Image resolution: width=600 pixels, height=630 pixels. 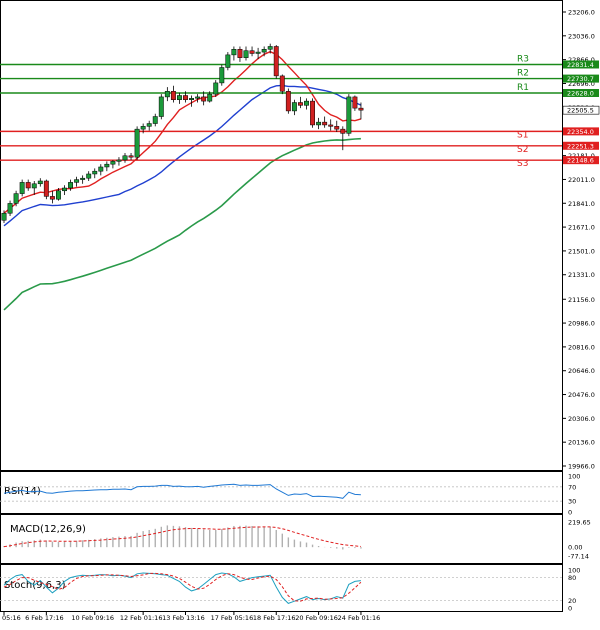 I want to click on y-tick-label: 23206.0, so click(x=581, y=13).